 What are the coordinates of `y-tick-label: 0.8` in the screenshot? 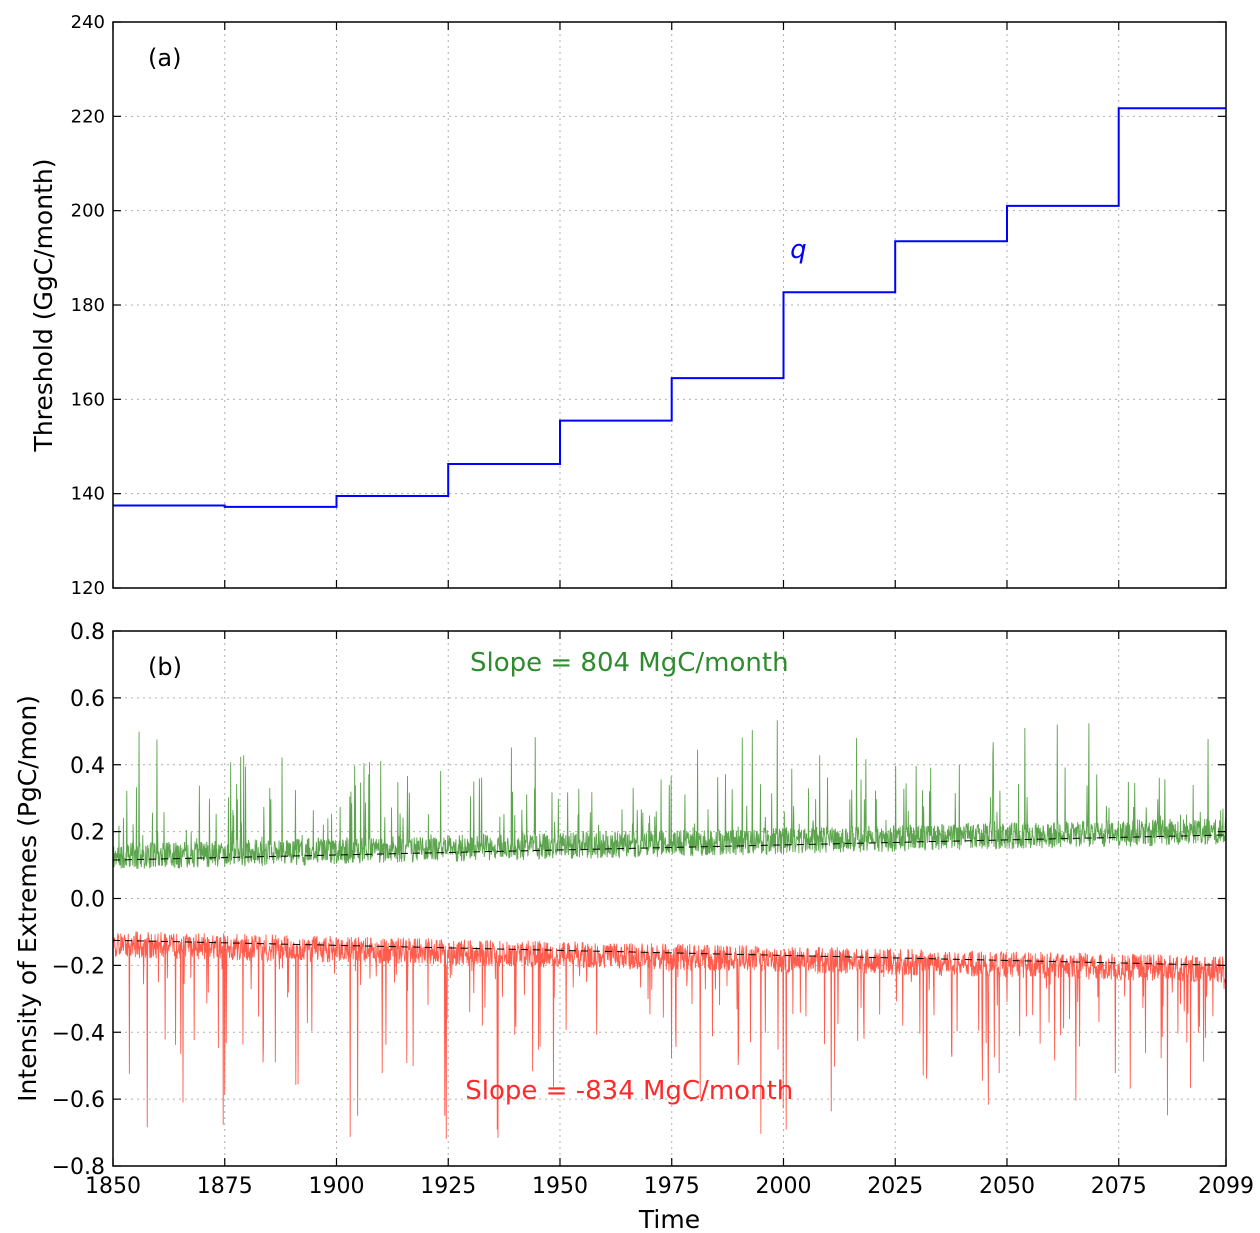 It's located at (87, 632).